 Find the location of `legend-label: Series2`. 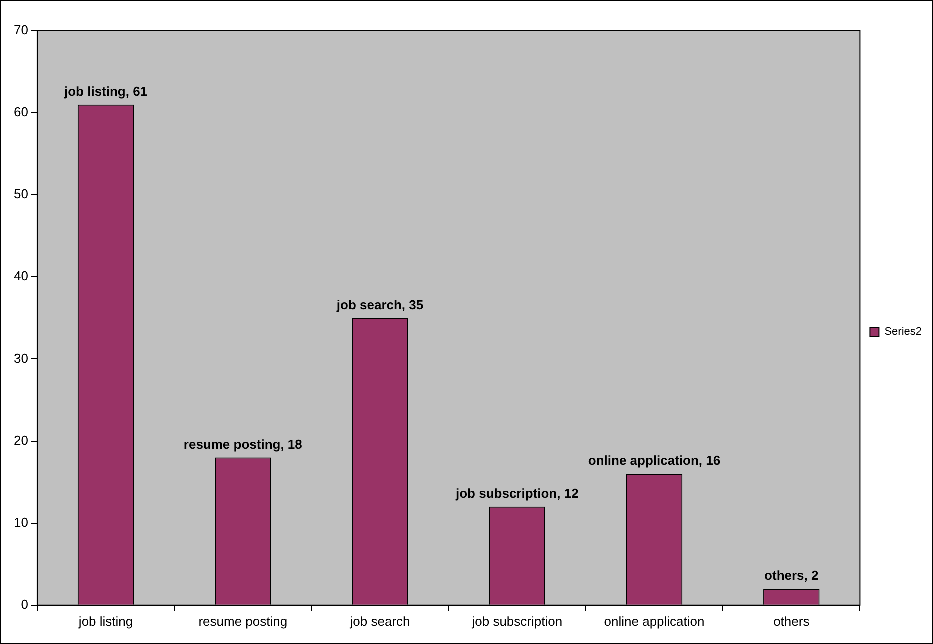

legend-label: Series2 is located at coordinates (903, 332).